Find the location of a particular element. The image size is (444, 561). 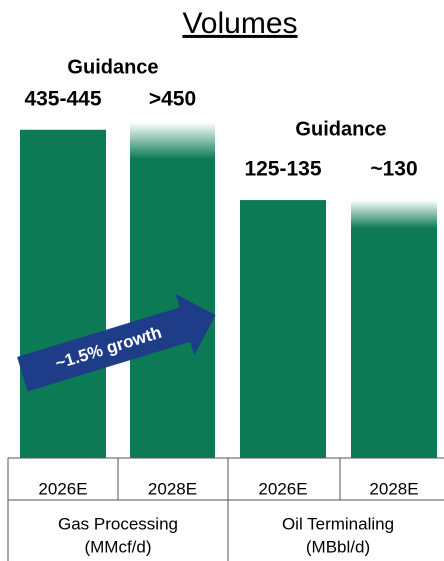

value-label: 125-135 is located at coordinates (282, 169).